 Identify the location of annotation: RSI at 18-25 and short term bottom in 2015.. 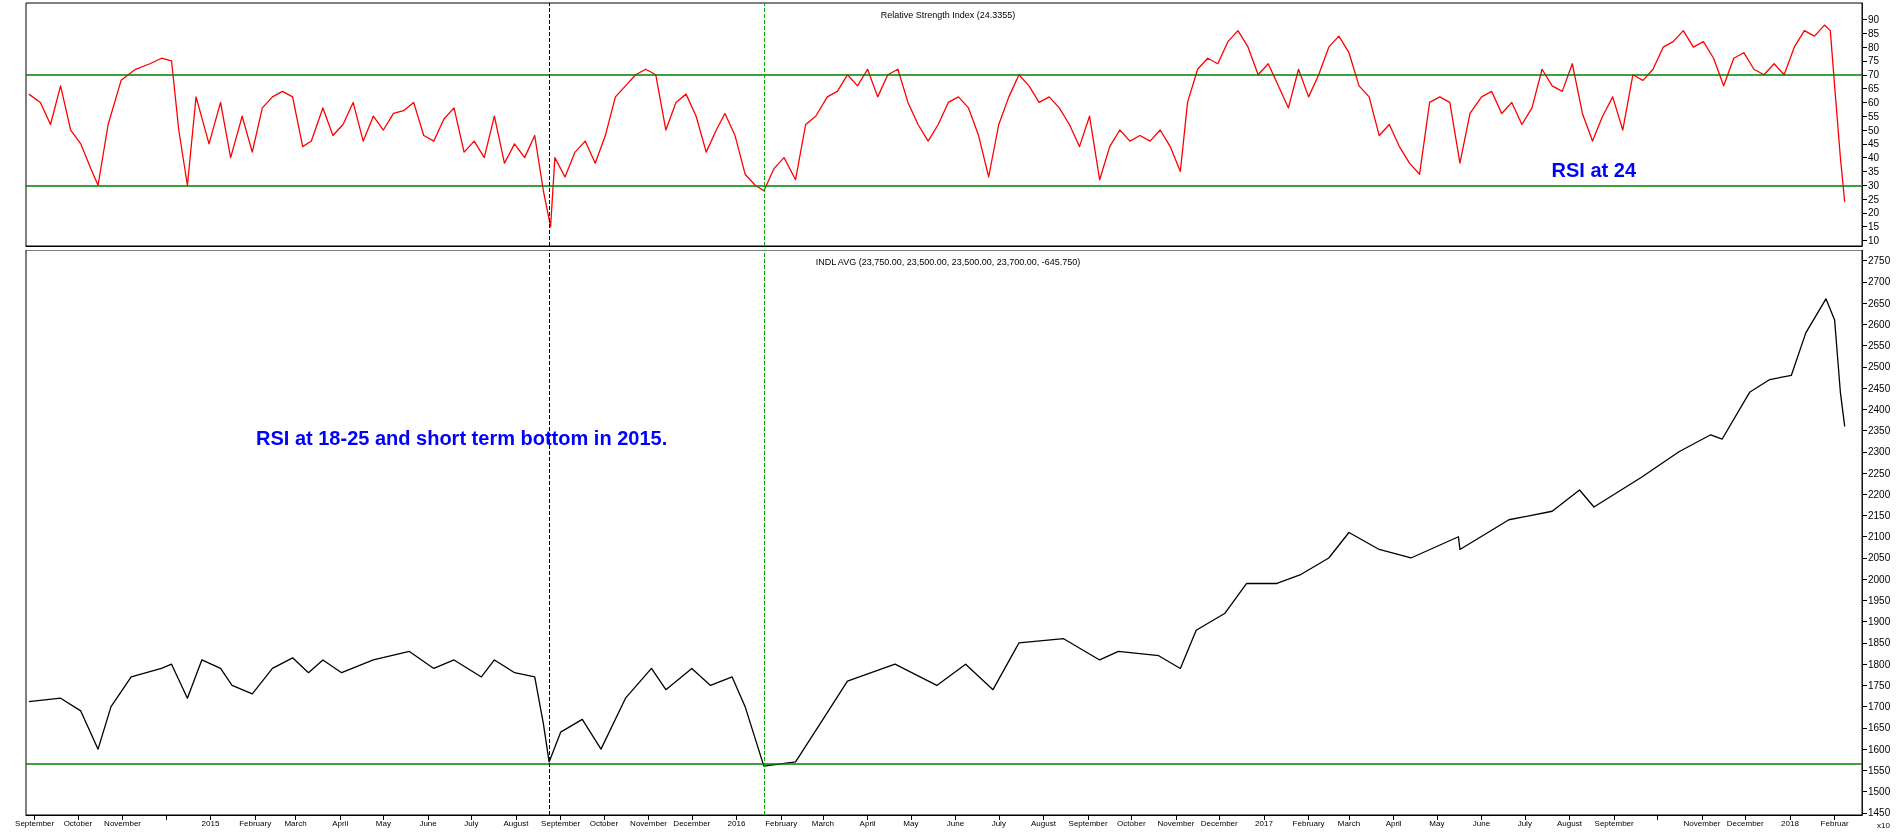
(462, 438).